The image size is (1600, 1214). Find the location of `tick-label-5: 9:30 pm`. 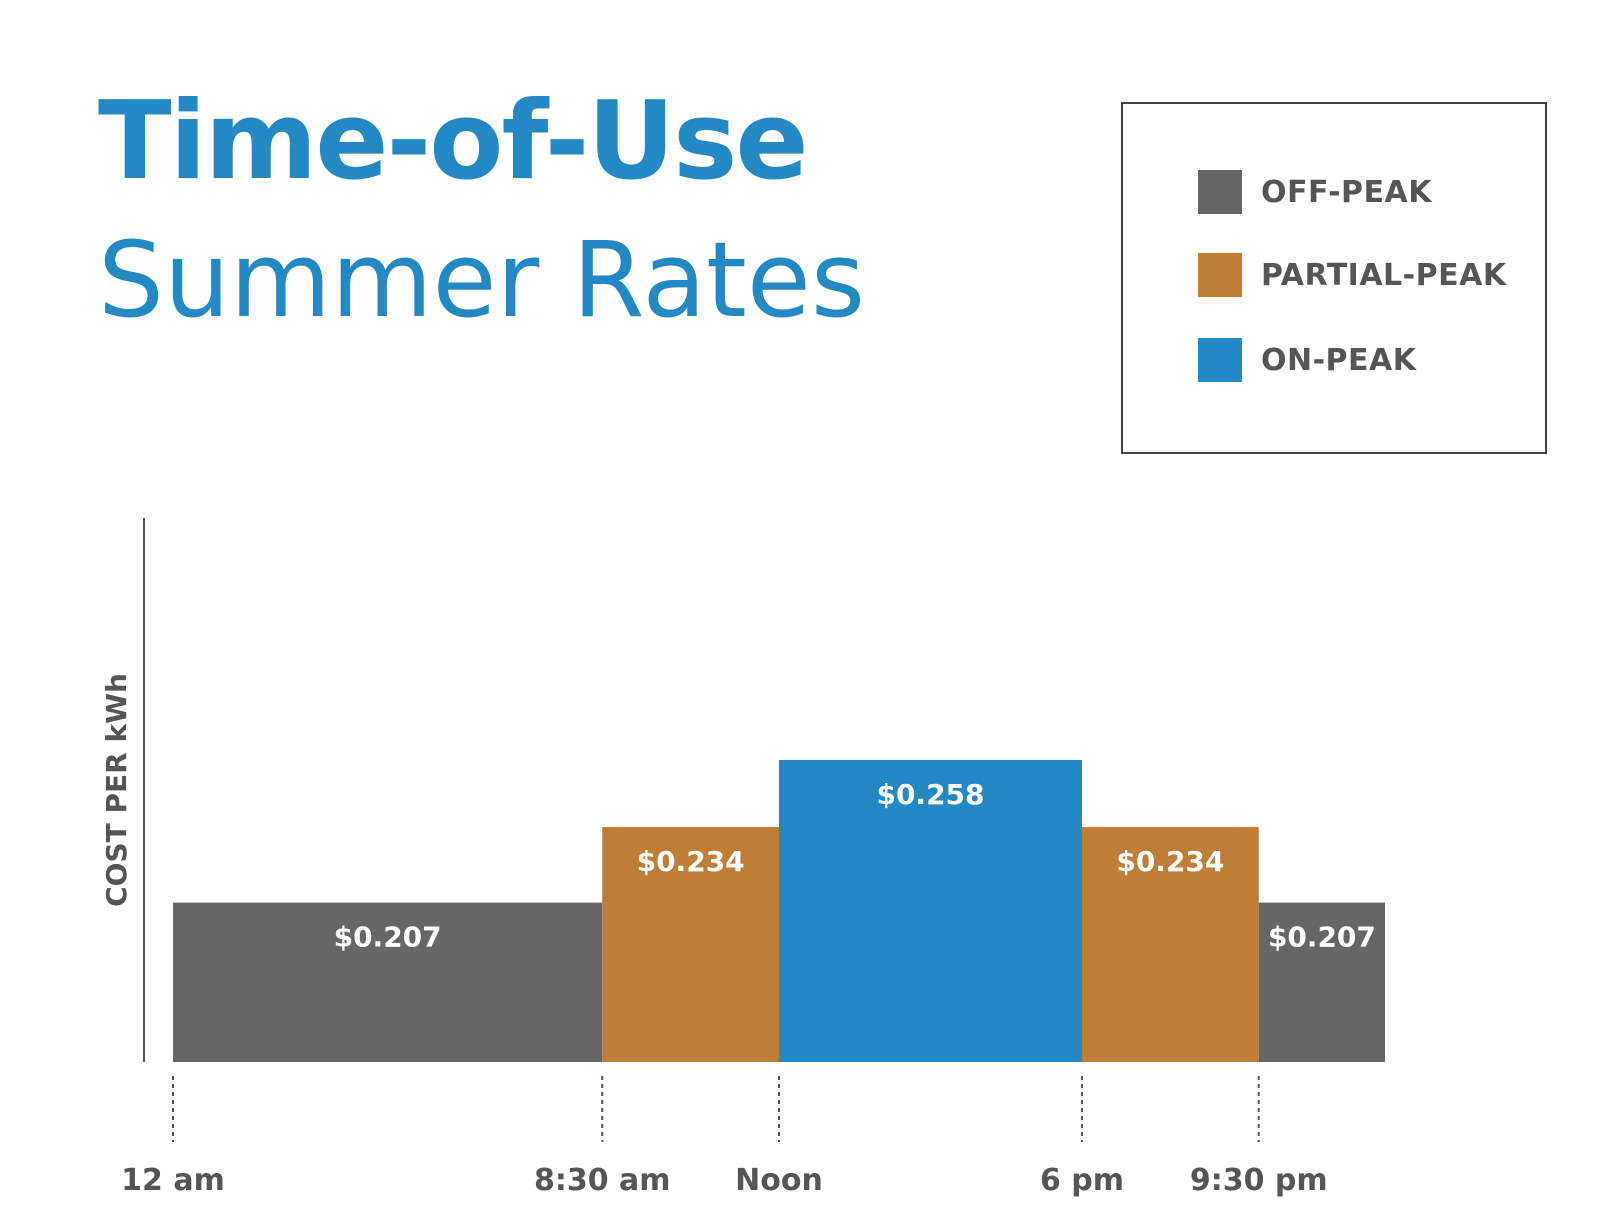

tick-label-5: 9:30 pm is located at coordinates (1259, 1180).